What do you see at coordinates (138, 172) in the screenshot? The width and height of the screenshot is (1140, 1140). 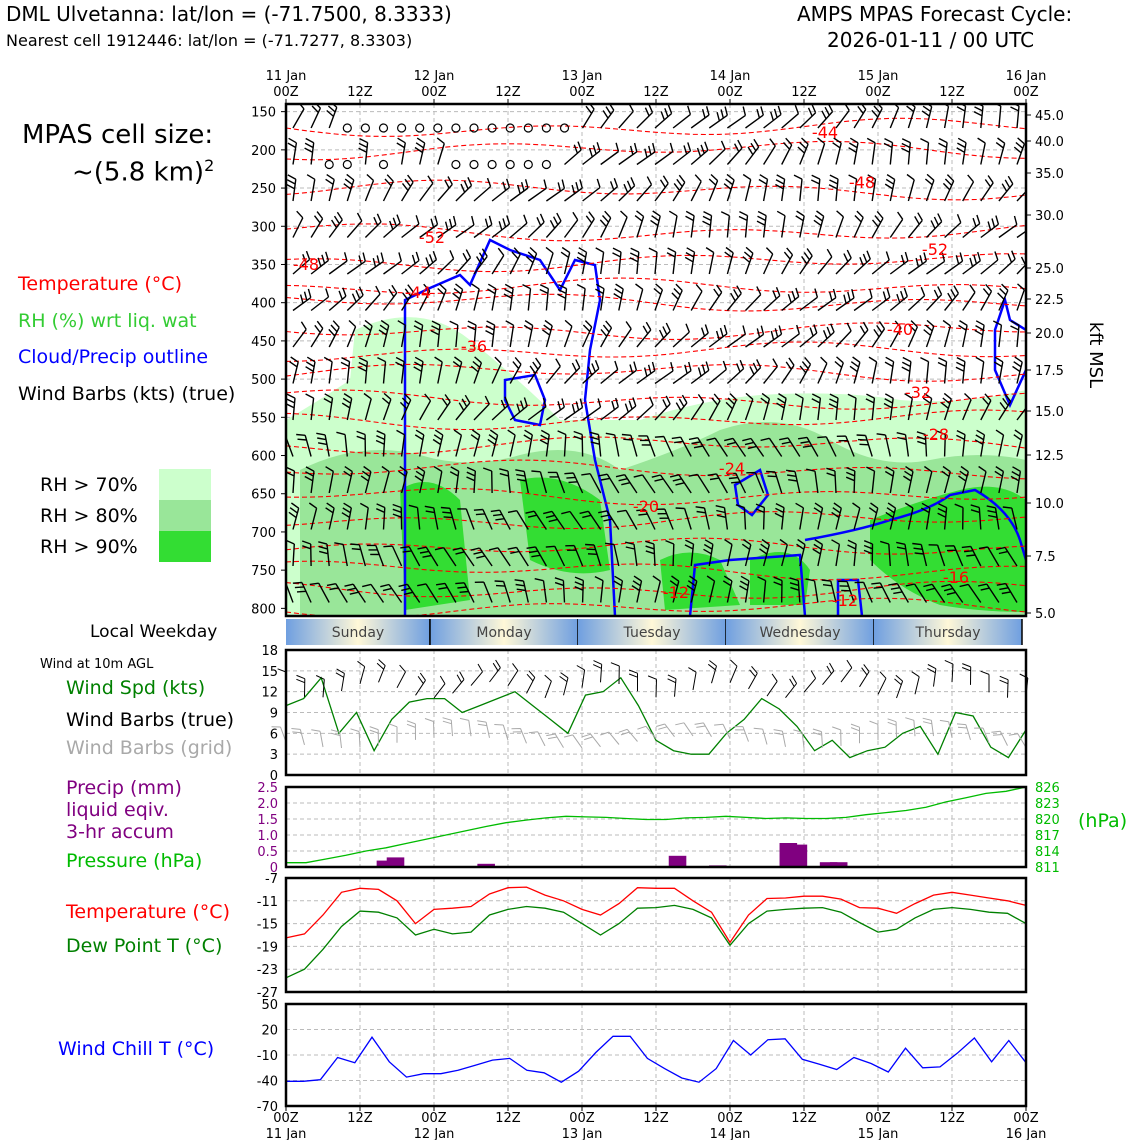 I see `cell-size-value: ~(5.8 km)` at bounding box center [138, 172].